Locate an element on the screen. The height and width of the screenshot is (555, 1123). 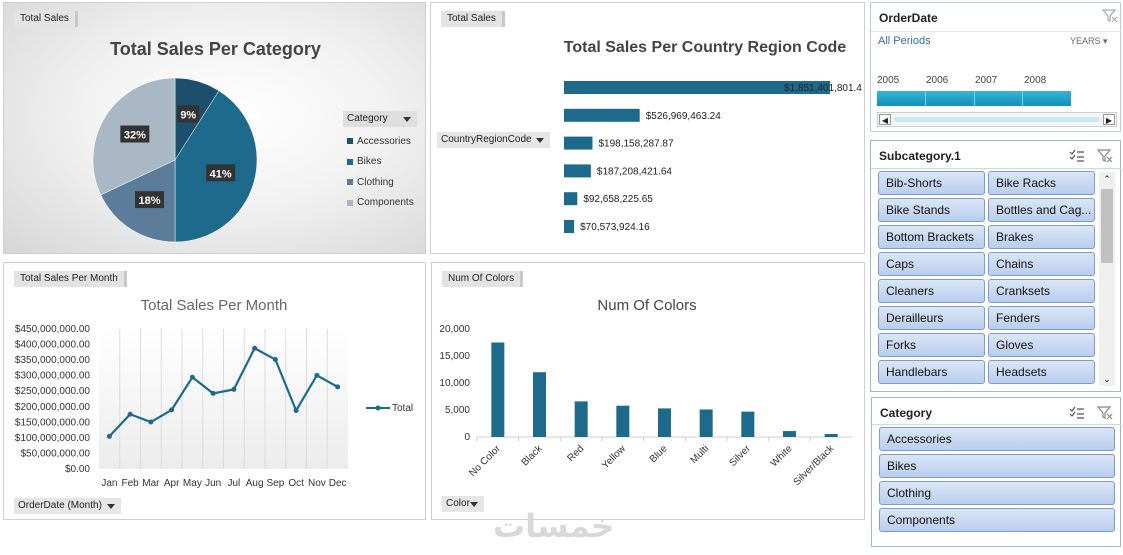
y-tick-label: $200,000,000.00 is located at coordinates (53, 407).